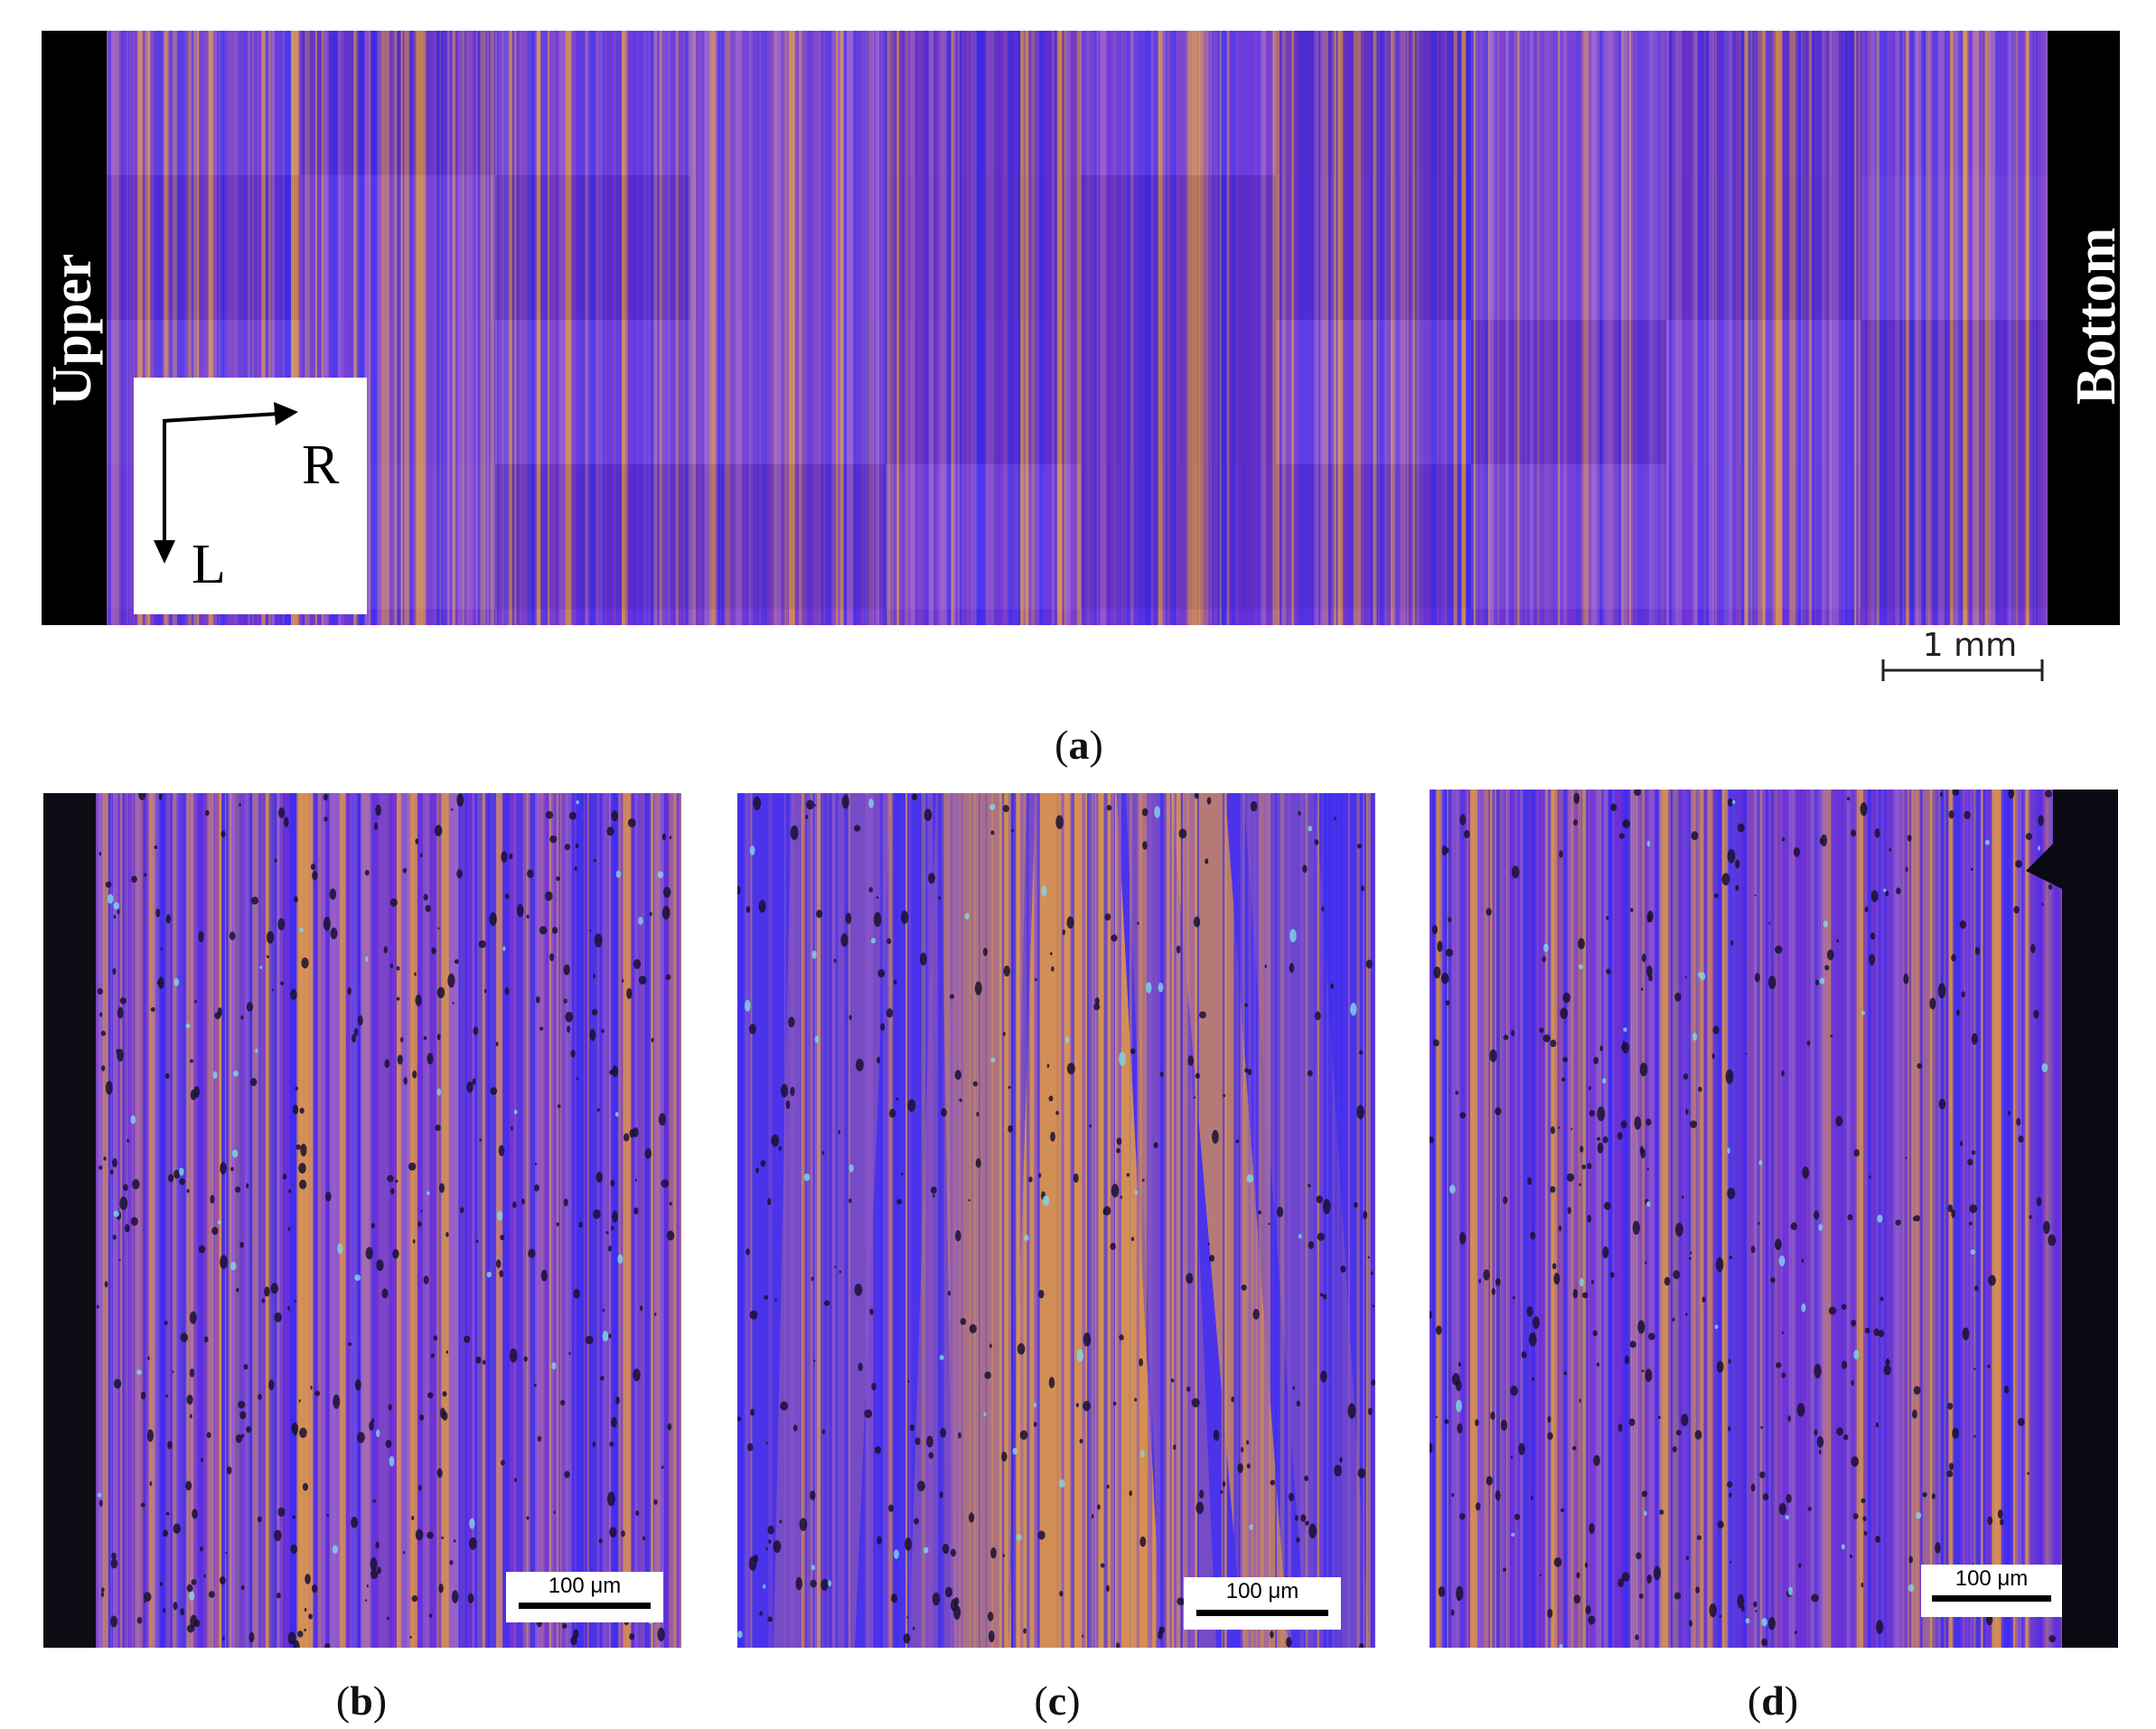  I want to click on scale-label-b: 100 μm, so click(585, 1586).